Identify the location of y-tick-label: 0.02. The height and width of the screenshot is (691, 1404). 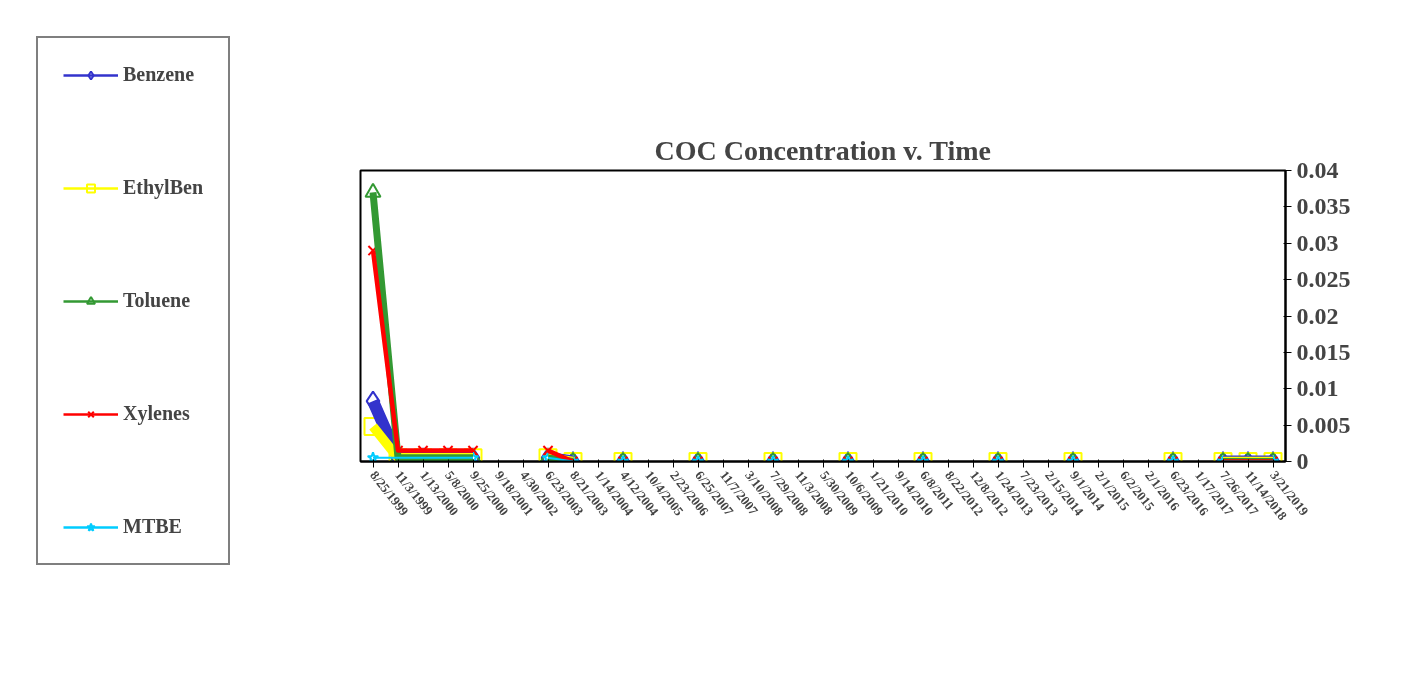
(1317, 315).